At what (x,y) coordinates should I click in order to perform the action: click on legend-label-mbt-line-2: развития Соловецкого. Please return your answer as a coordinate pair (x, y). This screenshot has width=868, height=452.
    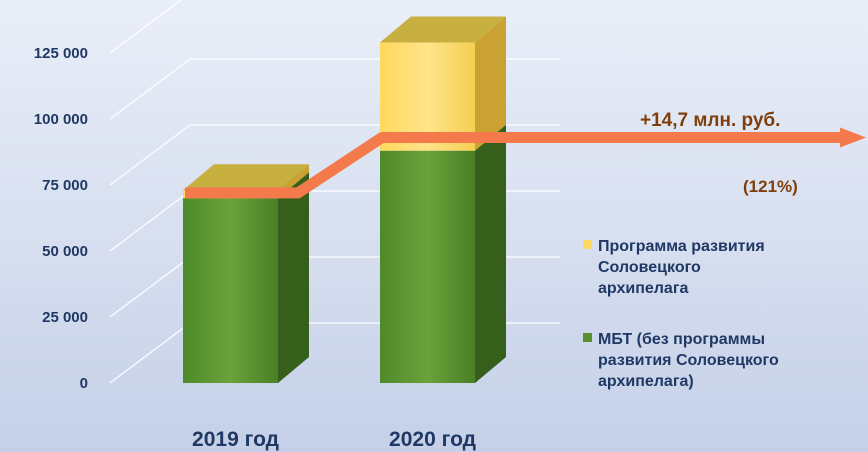
    Looking at the image, I should click on (688, 360).